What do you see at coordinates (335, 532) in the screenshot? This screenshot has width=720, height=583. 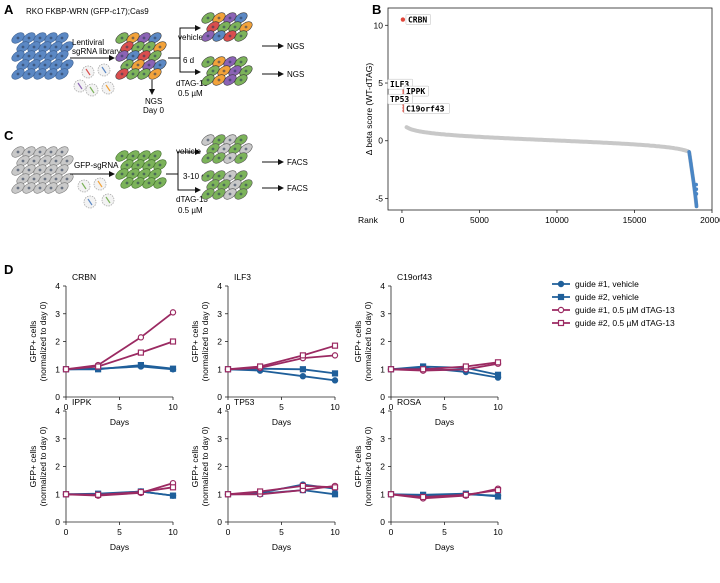 I see `x-tick-label: 10` at bounding box center [335, 532].